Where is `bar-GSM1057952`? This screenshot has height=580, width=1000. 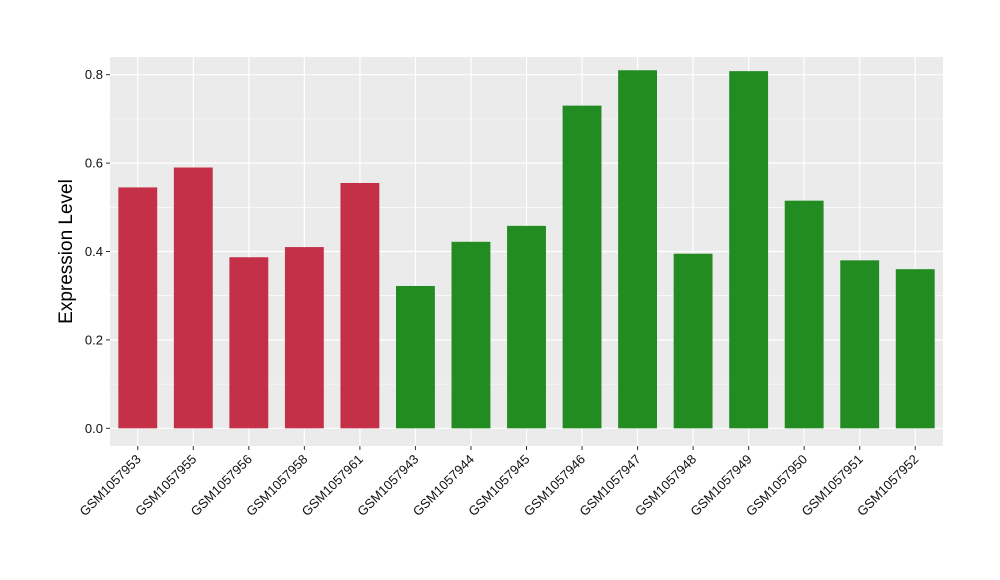
bar-GSM1057952 is located at coordinates (915, 349).